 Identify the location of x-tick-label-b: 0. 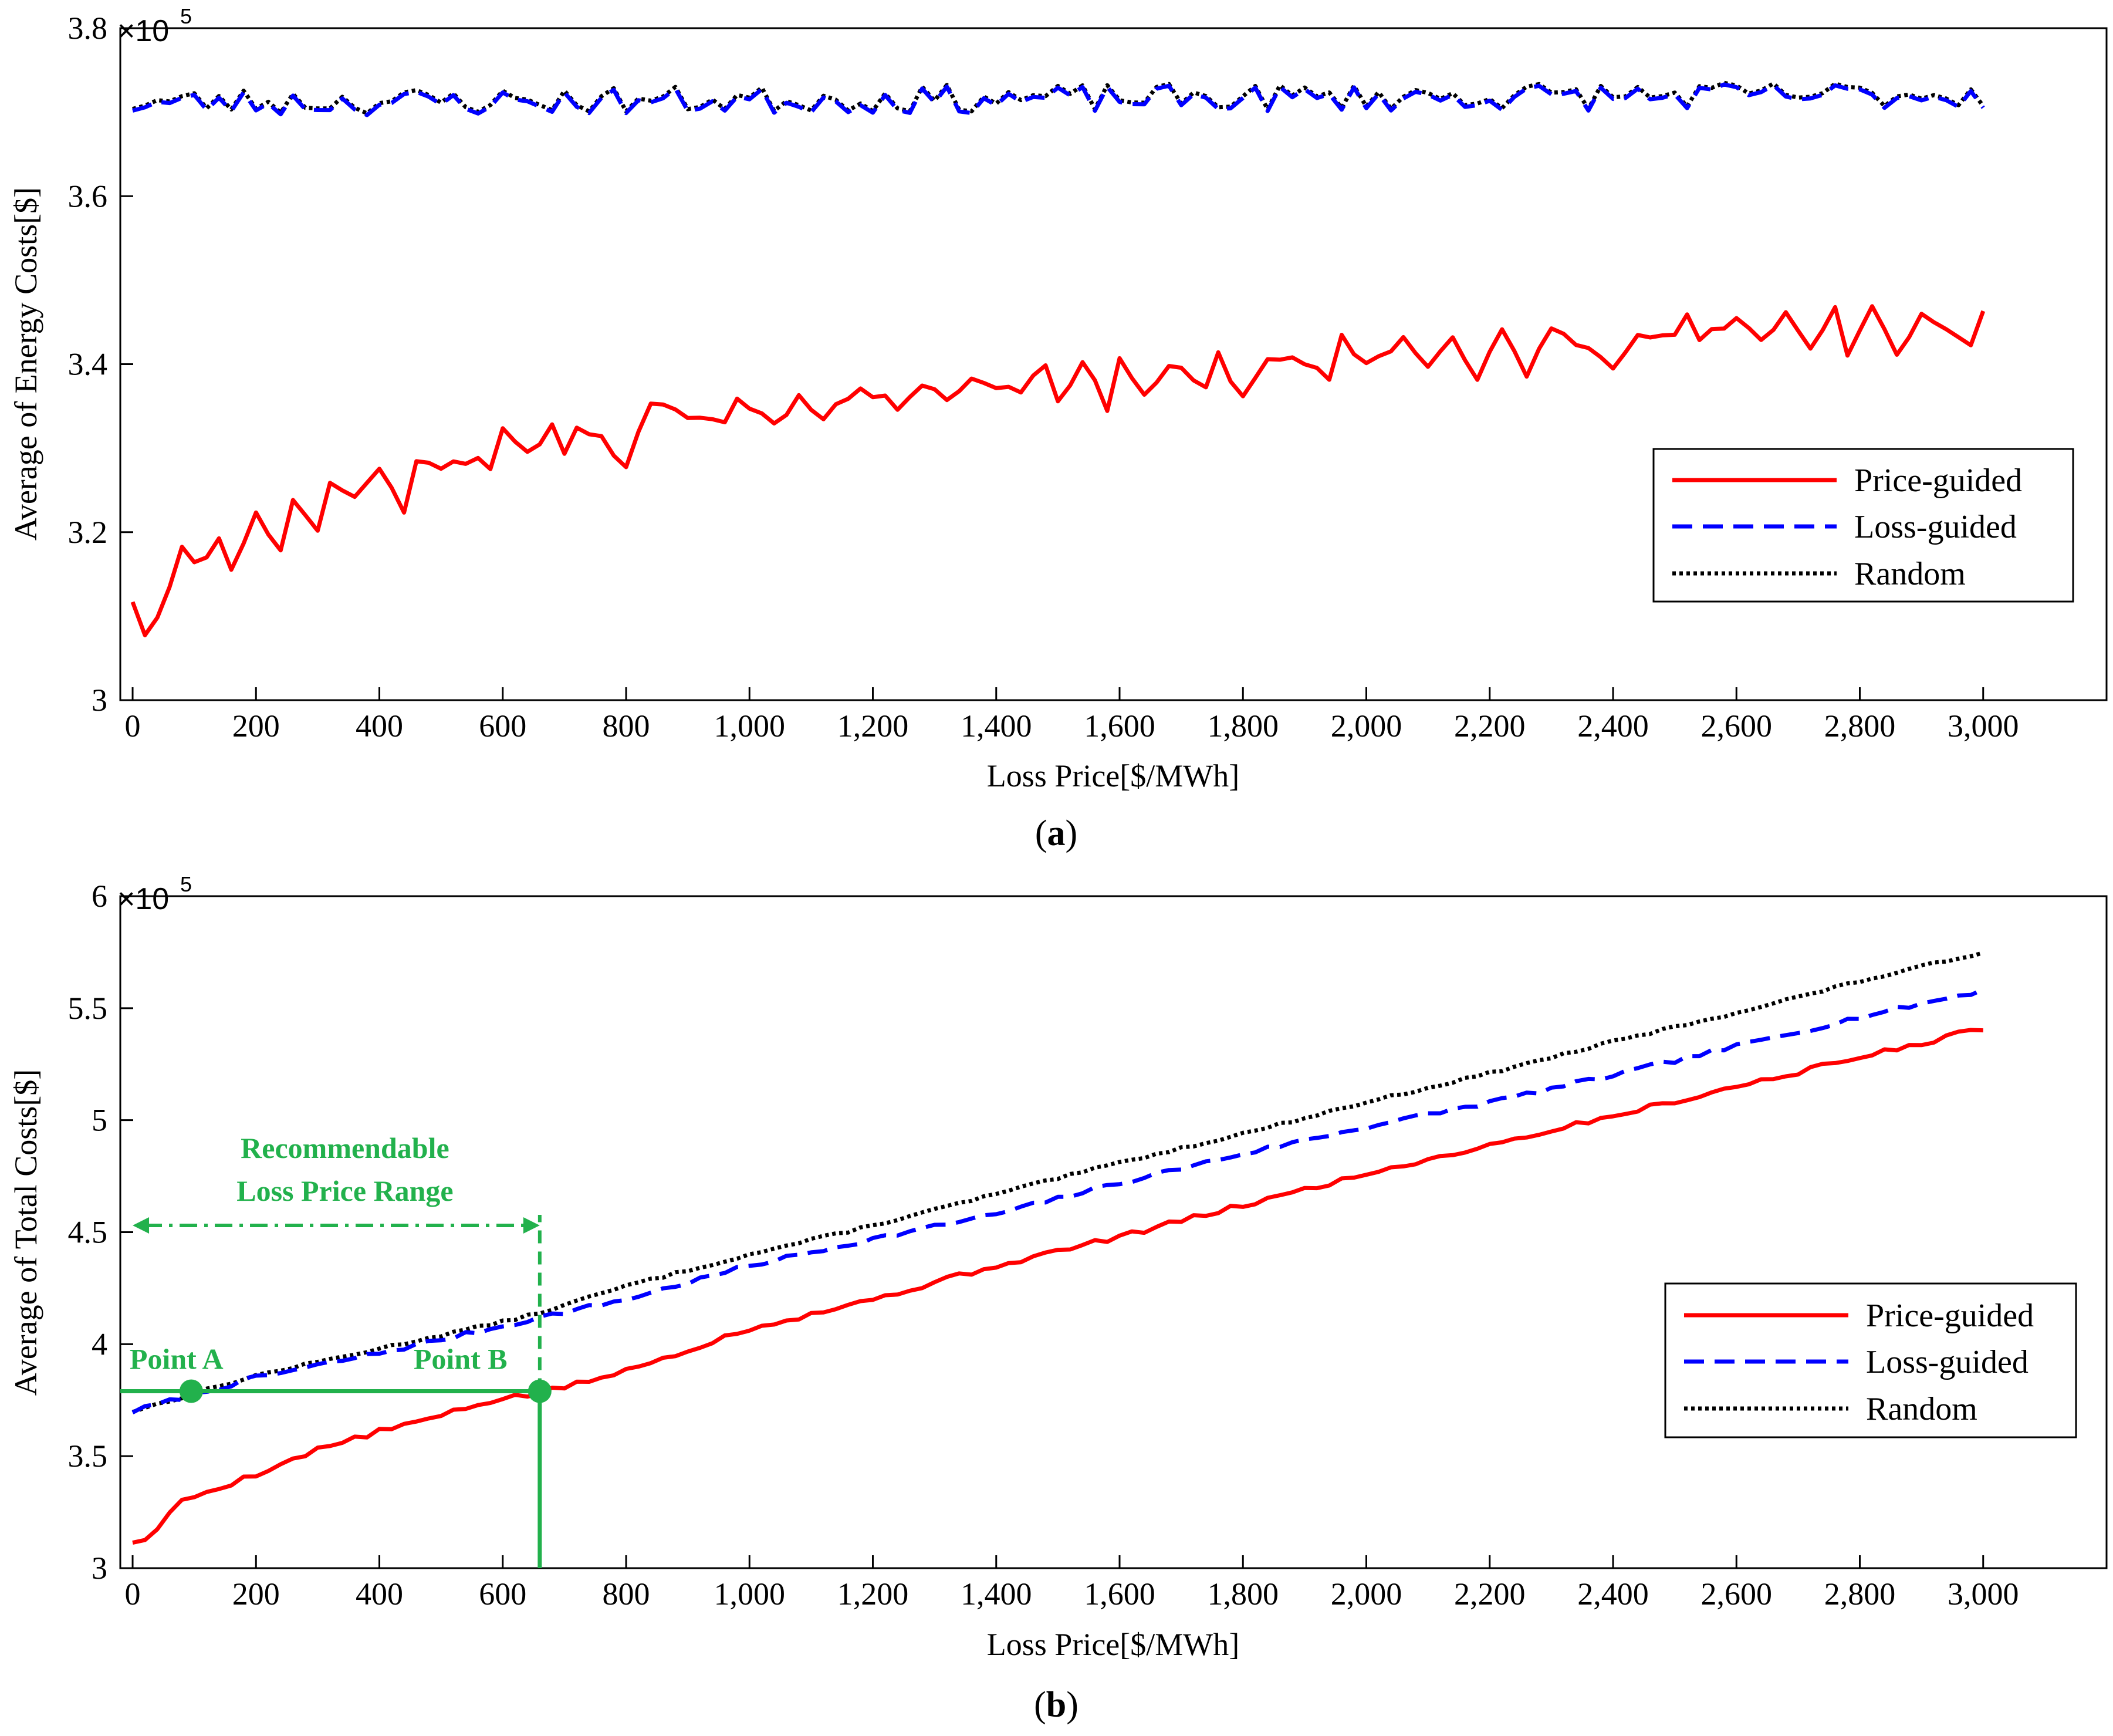
(133, 1594).